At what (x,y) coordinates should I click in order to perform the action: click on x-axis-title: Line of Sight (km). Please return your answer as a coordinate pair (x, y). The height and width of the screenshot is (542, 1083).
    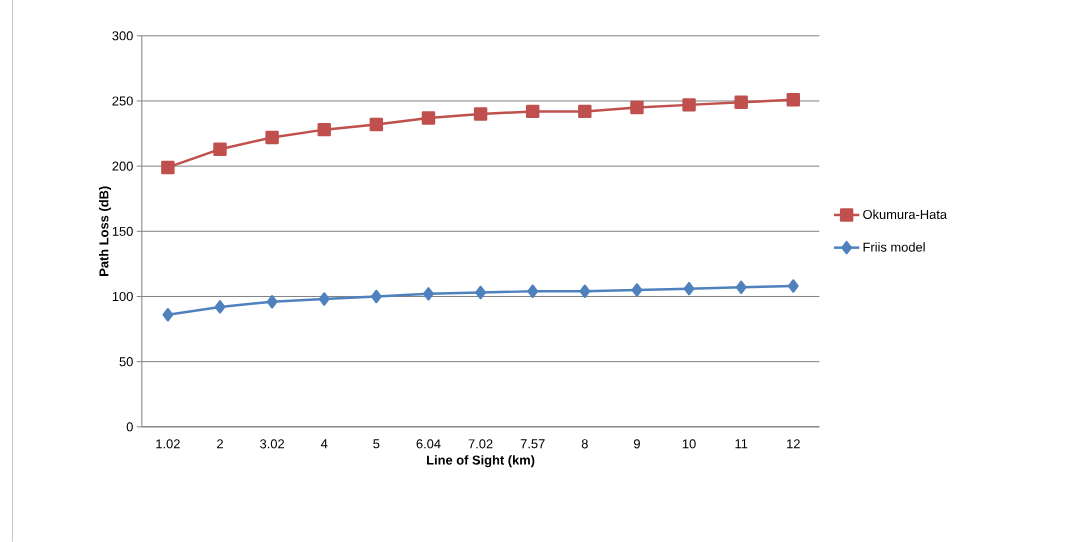
    Looking at the image, I should click on (481, 461).